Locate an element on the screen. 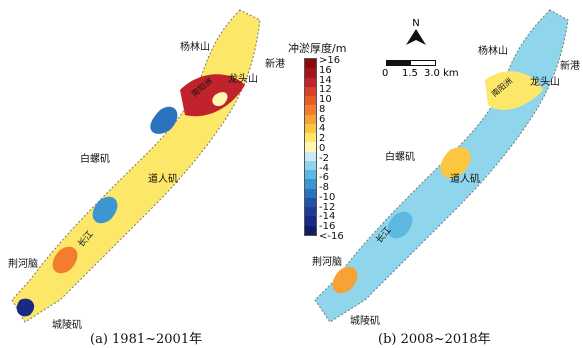 The width and height of the screenshot is (583, 348). place-chenglingji-b: 城陵矶 is located at coordinates (365, 321).